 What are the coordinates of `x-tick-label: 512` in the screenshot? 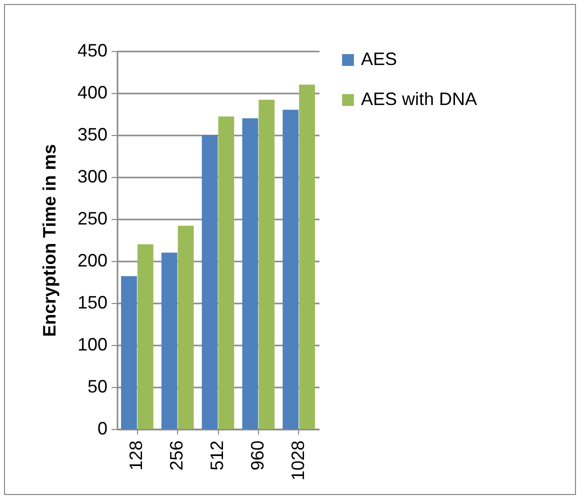 It's located at (217, 455).